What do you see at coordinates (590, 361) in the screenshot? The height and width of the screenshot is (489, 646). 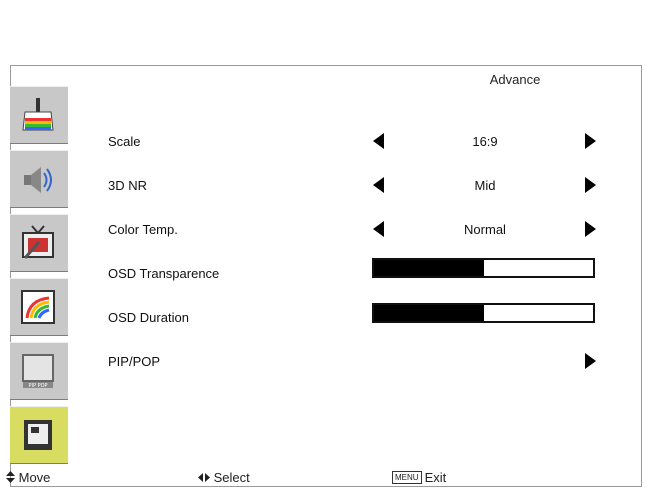 I see `pip-pop-right-arrow-icon` at bounding box center [590, 361].